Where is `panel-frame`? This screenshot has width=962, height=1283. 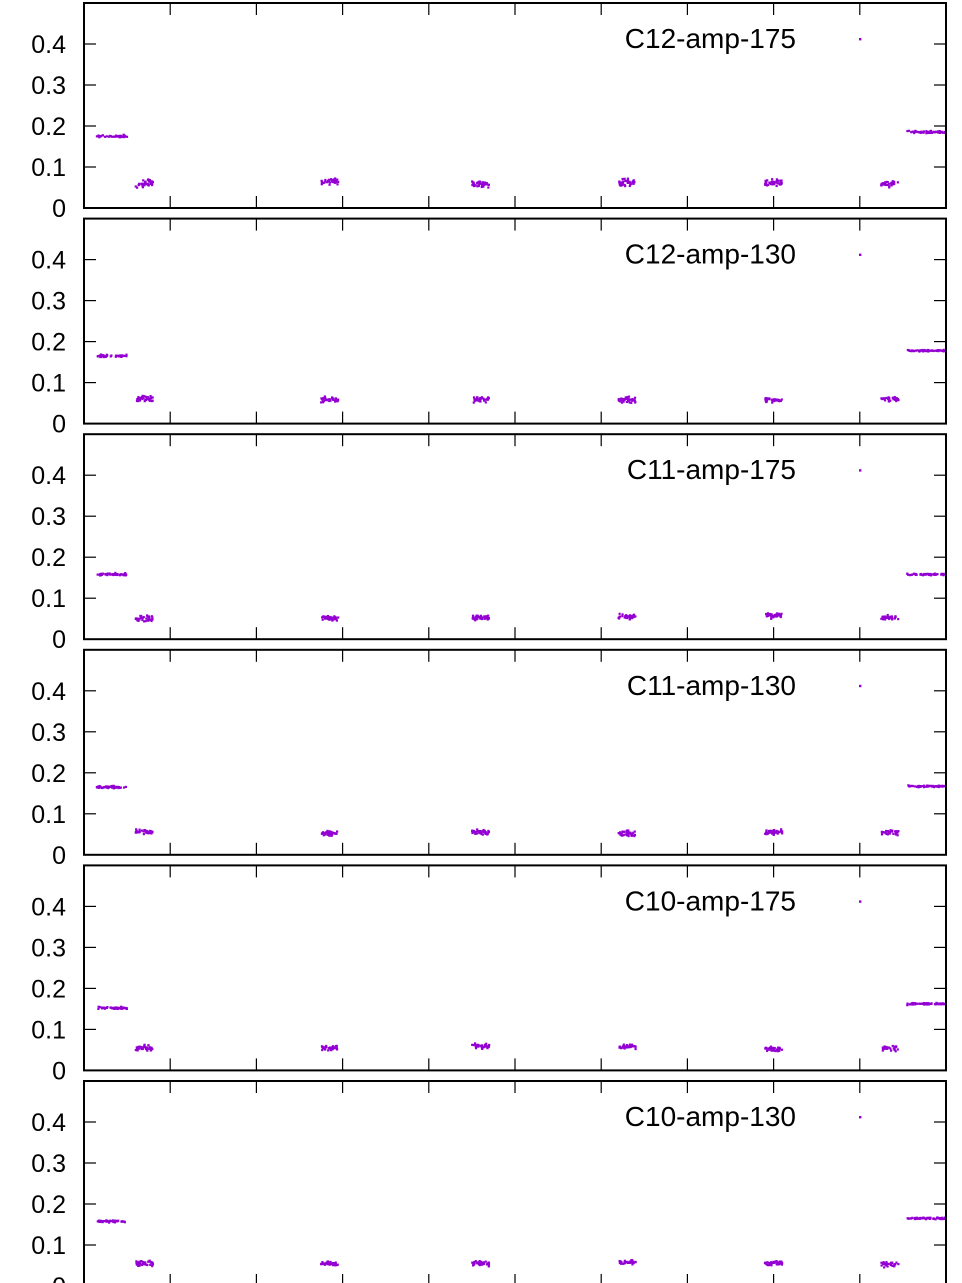 panel-frame is located at coordinates (515, 537).